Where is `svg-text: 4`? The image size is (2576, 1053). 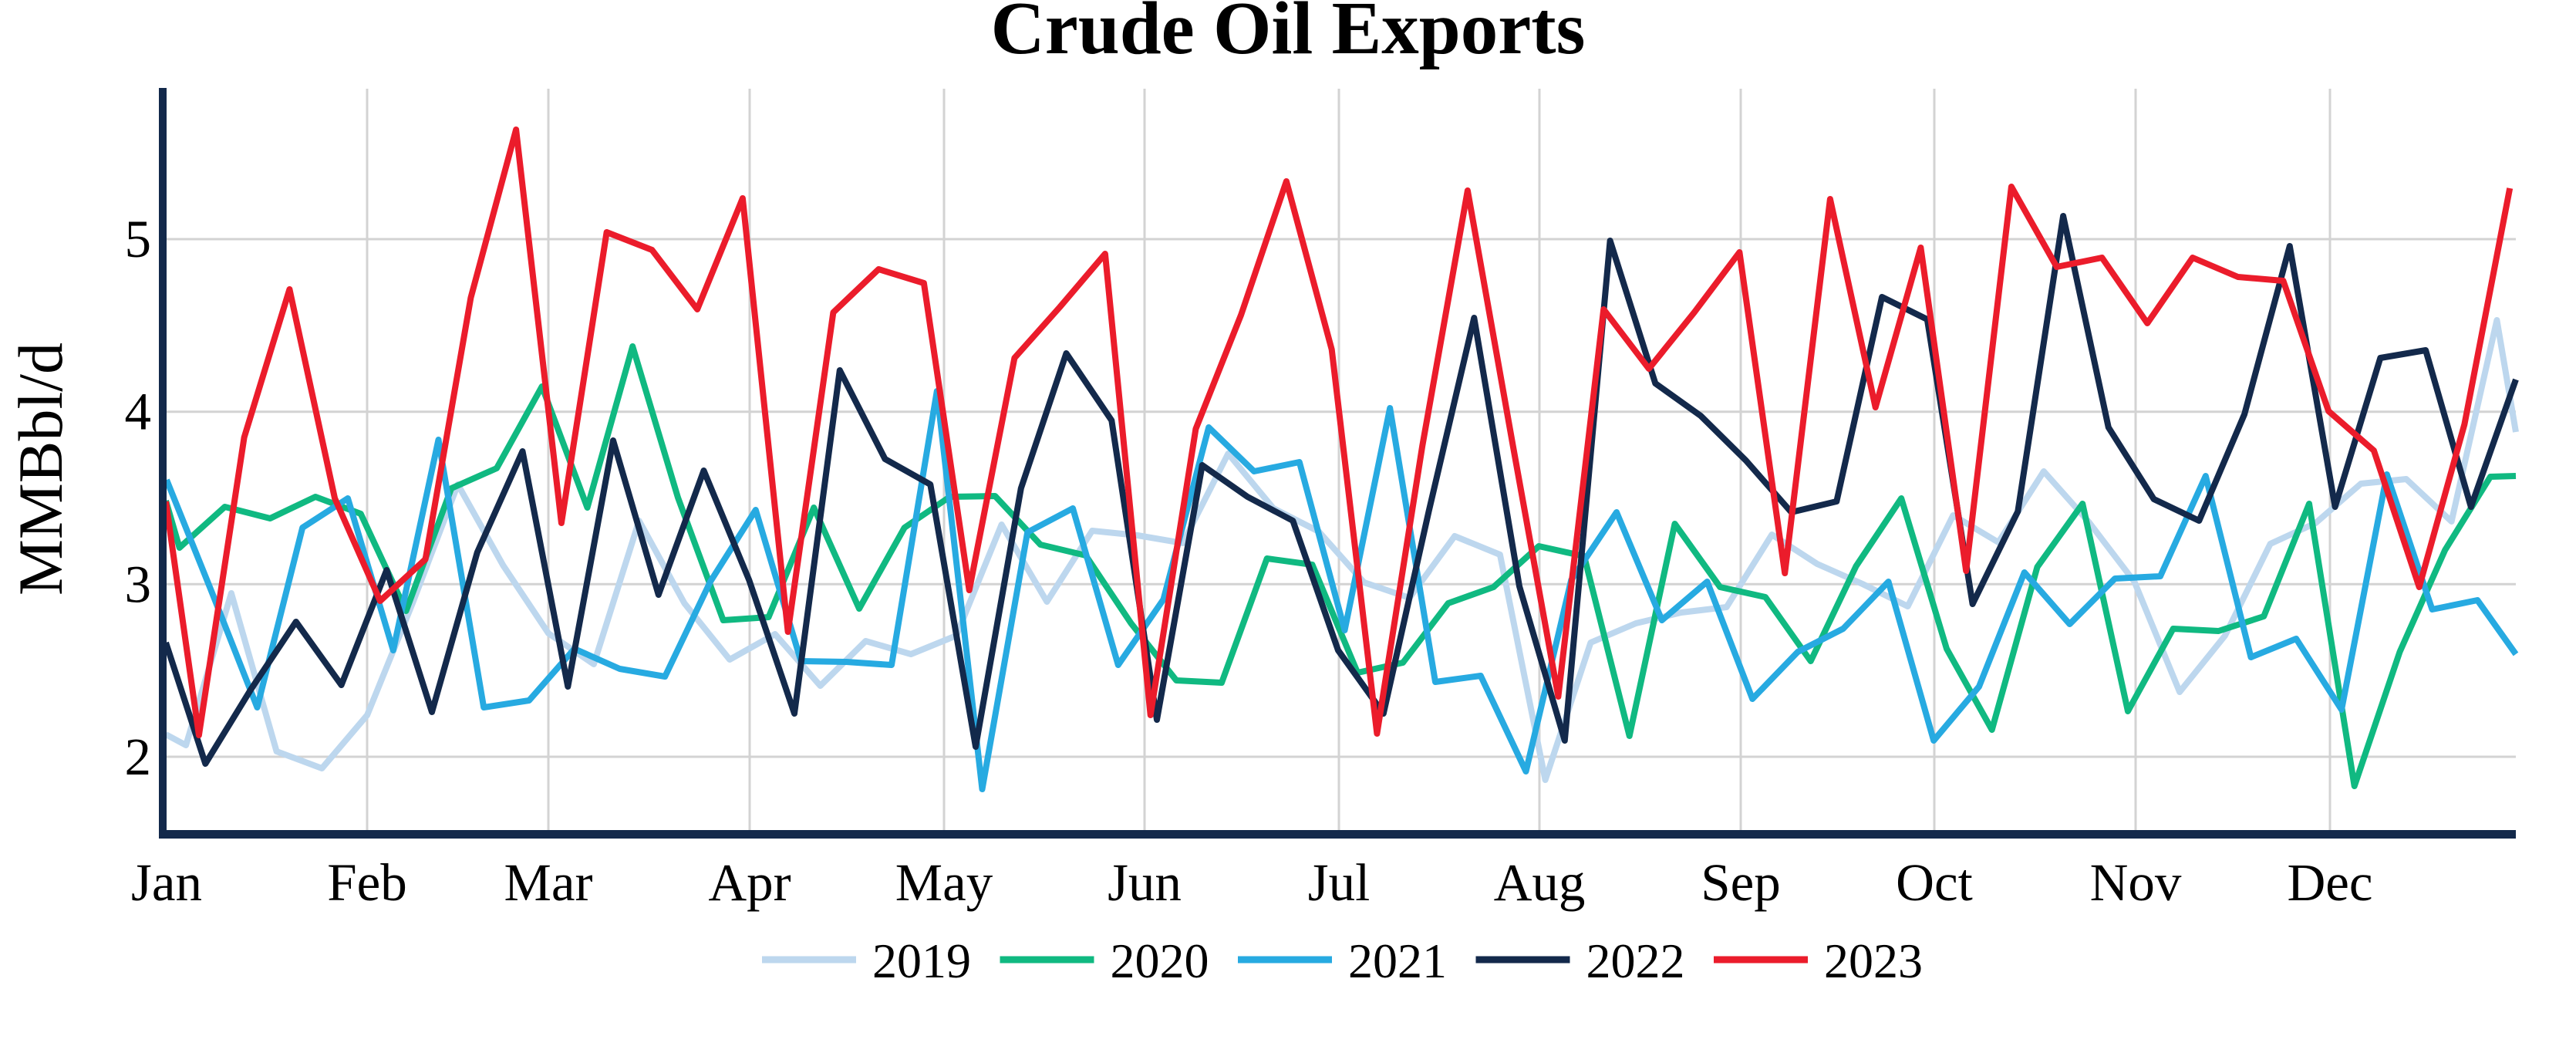
svg-text: 4 is located at coordinates (138, 412).